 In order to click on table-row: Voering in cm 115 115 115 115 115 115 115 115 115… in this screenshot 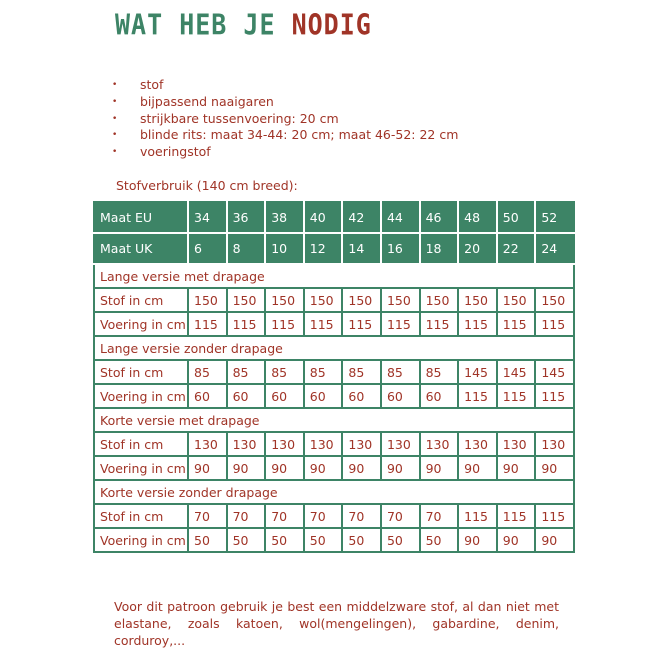, I will do `click(334, 324)`.